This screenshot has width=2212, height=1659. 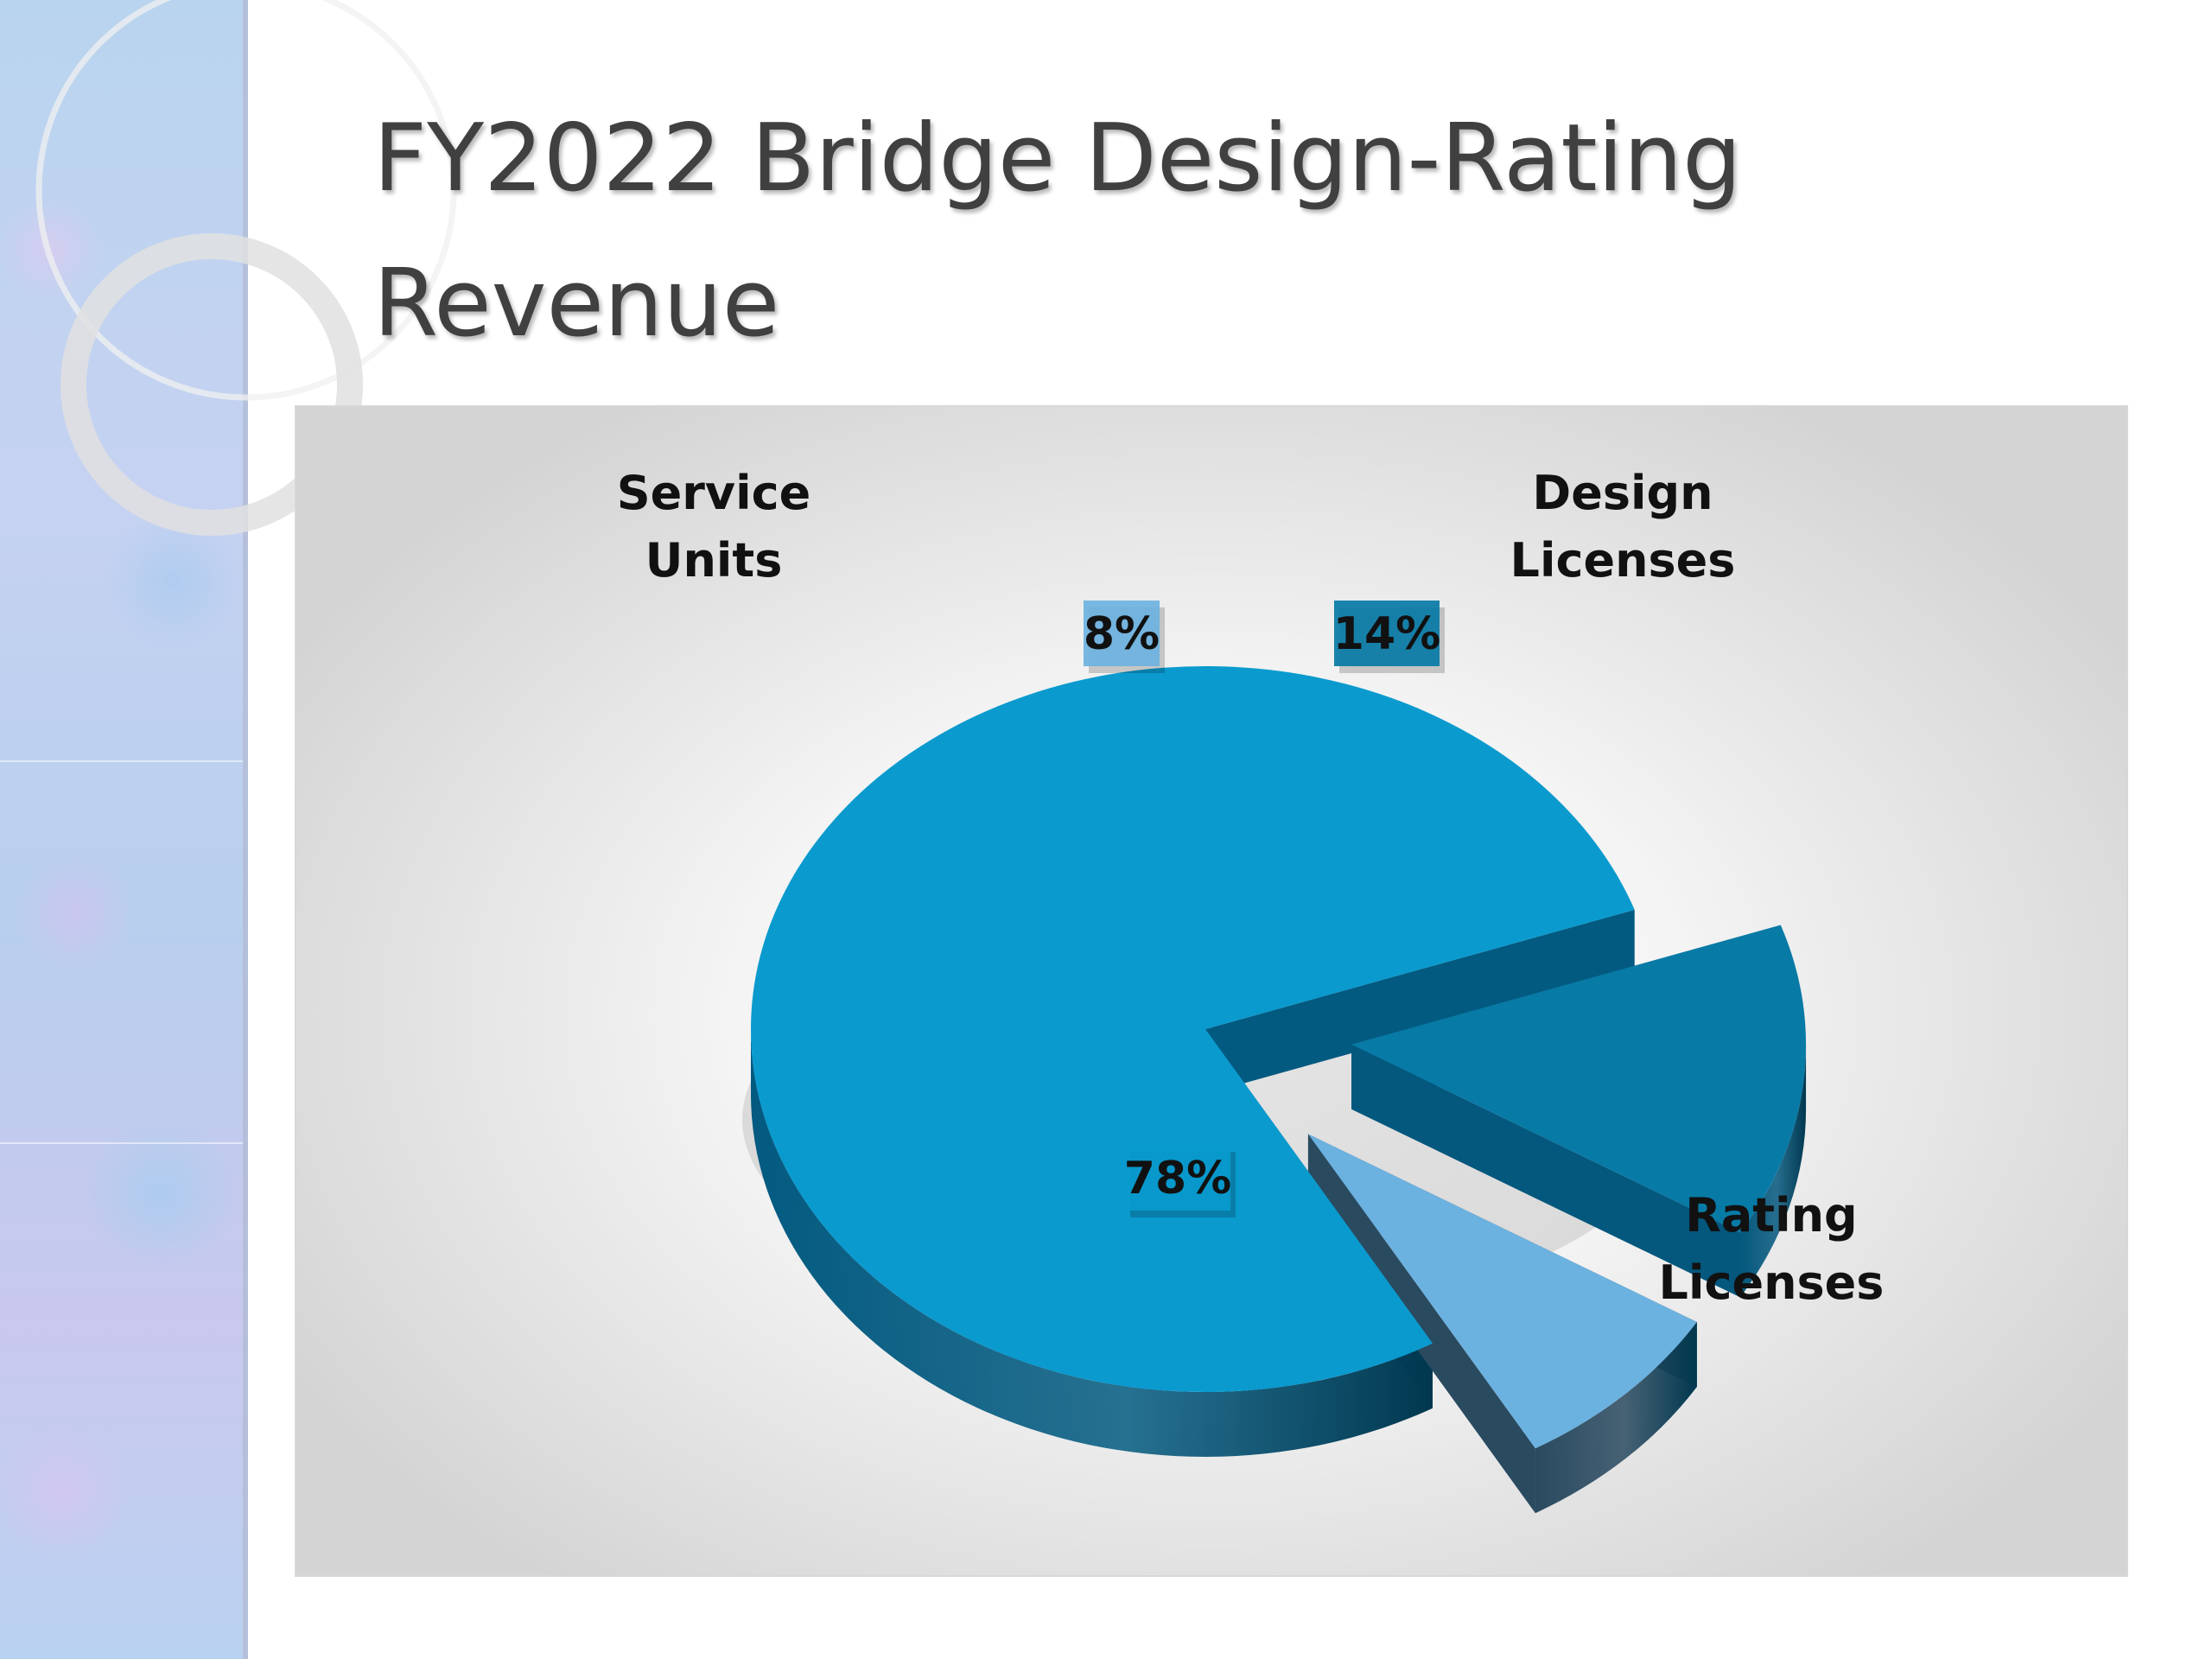 I want to click on category-label-line-rating-licenses: Licenses, so click(x=1772, y=1282).